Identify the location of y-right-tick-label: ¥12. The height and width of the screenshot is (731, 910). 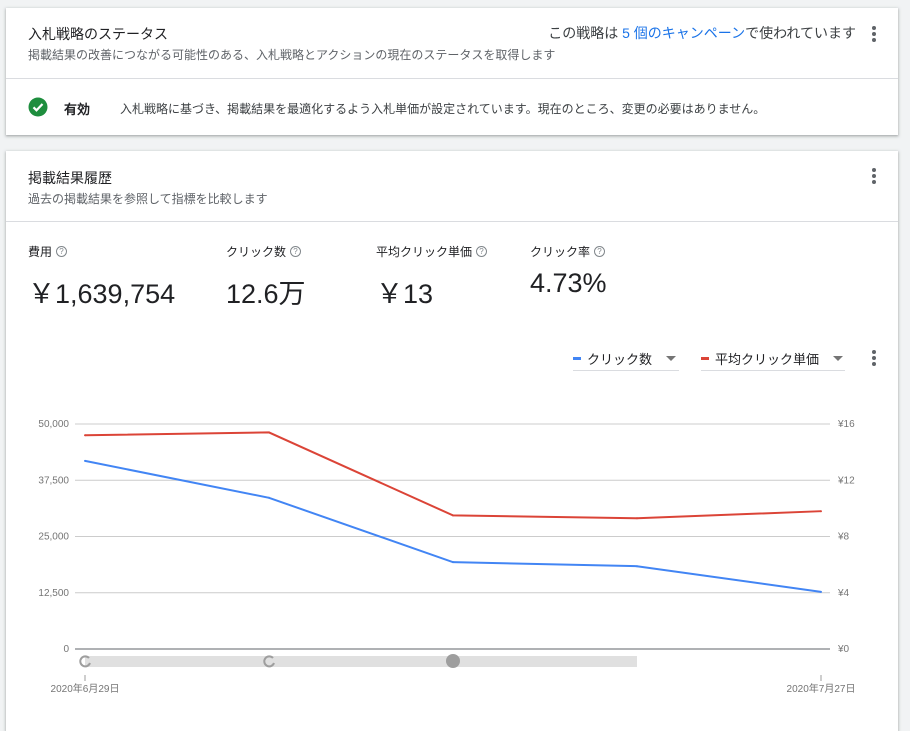
(846, 480).